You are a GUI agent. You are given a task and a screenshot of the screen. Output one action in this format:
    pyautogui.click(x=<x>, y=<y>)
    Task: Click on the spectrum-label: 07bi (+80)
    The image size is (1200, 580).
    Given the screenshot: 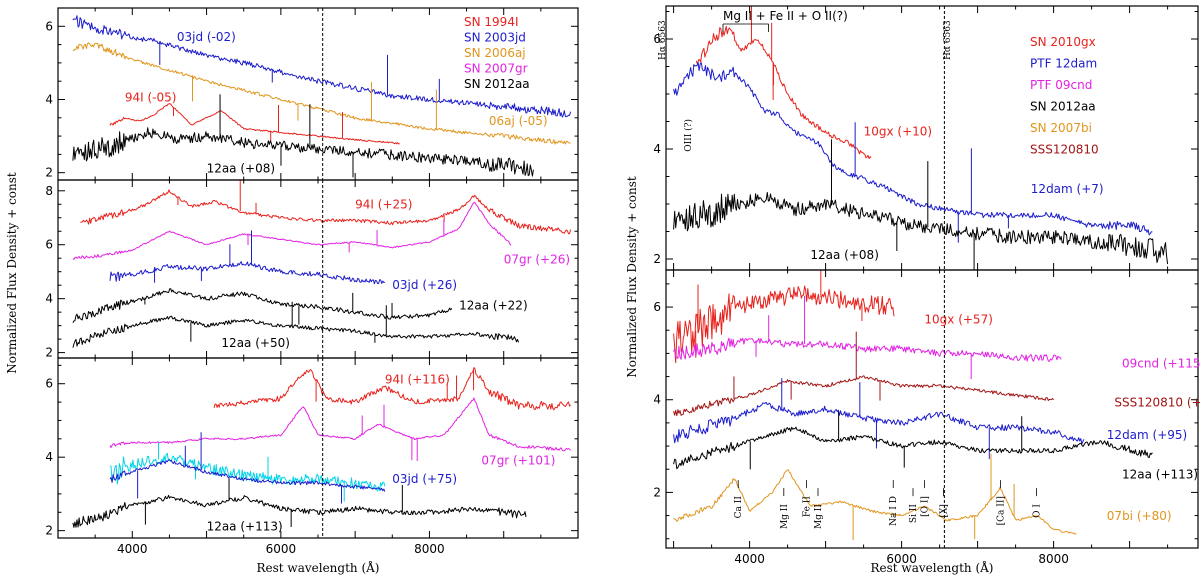 What is the action you would take?
    pyautogui.click(x=1139, y=516)
    